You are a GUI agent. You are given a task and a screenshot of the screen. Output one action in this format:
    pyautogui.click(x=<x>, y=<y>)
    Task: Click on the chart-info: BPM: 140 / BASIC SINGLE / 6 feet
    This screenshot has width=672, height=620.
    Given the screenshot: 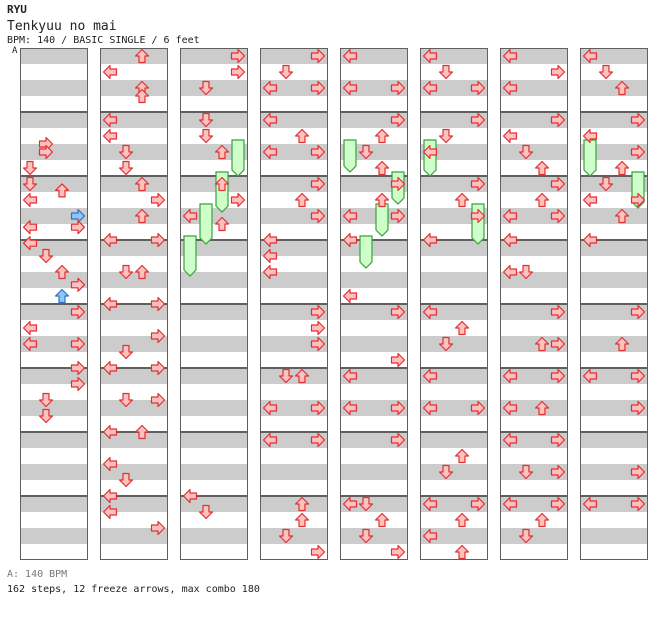 What is the action you would take?
    pyautogui.click(x=103, y=40)
    